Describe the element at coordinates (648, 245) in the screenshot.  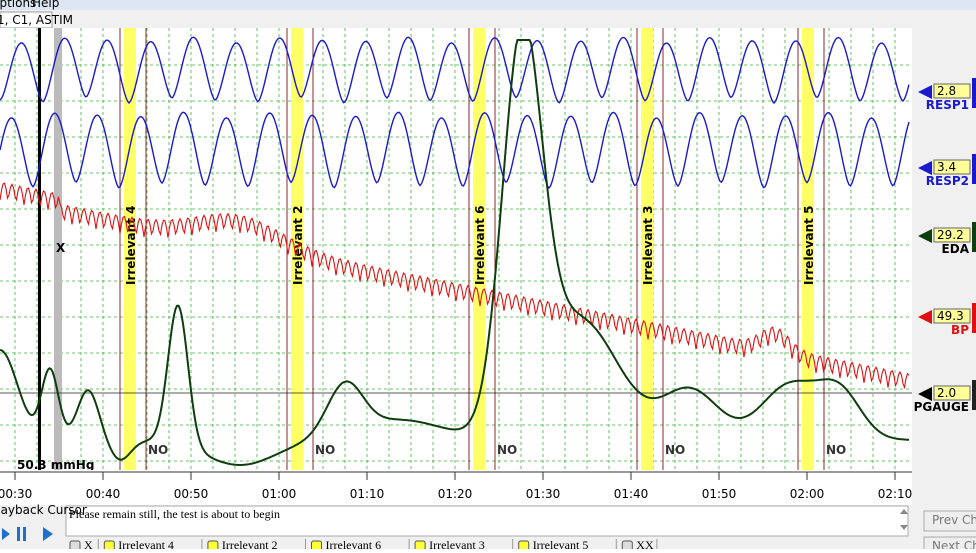
I see `question-label: Irrelevant 3` at that location.